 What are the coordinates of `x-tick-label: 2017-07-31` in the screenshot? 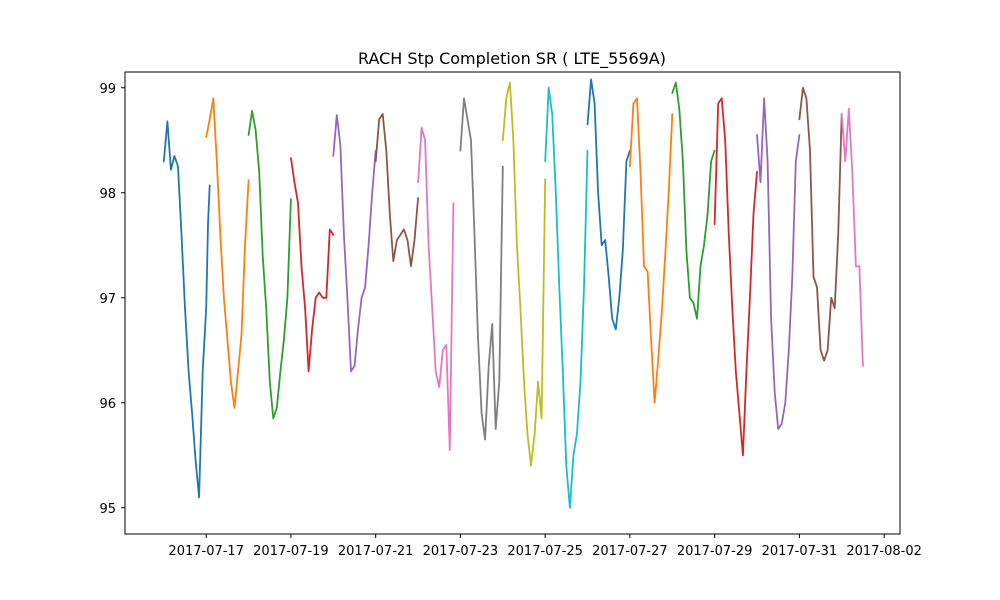 It's located at (800, 551).